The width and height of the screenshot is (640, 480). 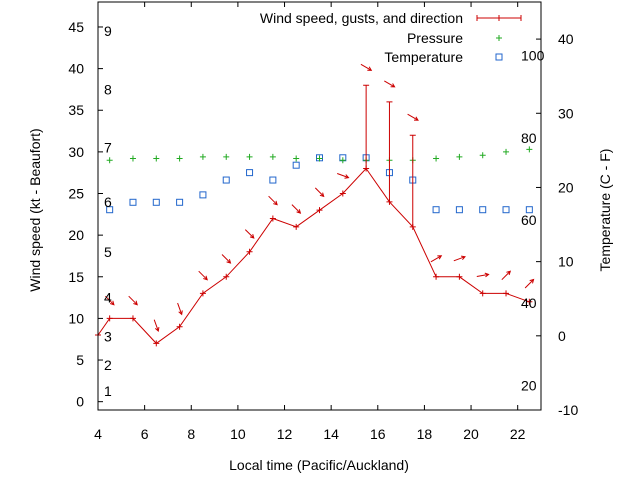 What do you see at coordinates (108, 252) in the screenshot?
I see `beaufort-label: 5` at bounding box center [108, 252].